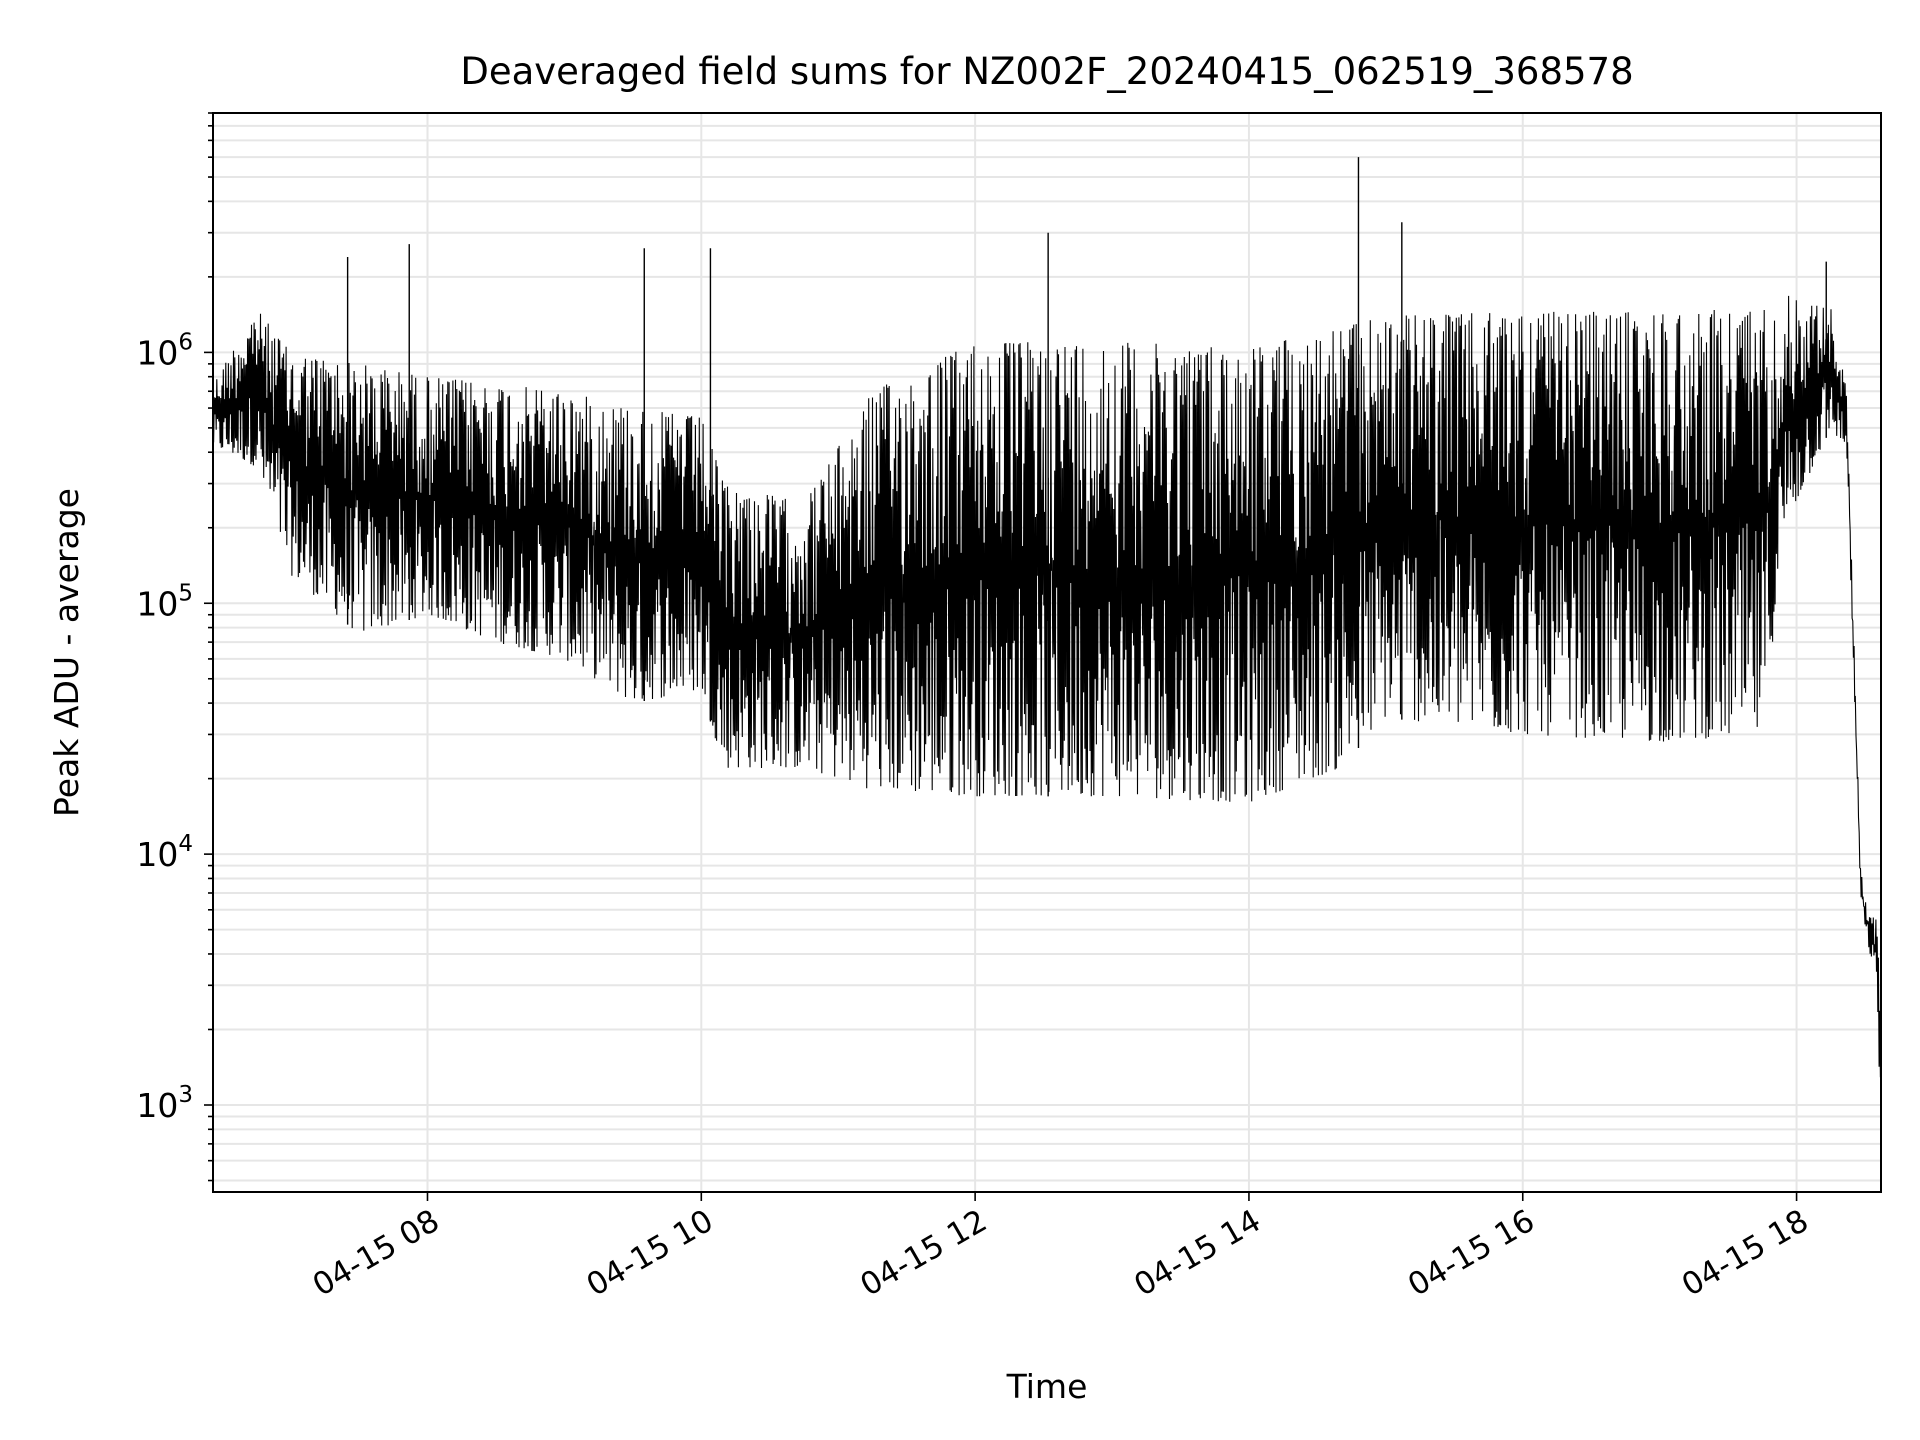 This screenshot has height=1440, width=1920. I want to click on y-tick-label: 103, so click(164, 1103).